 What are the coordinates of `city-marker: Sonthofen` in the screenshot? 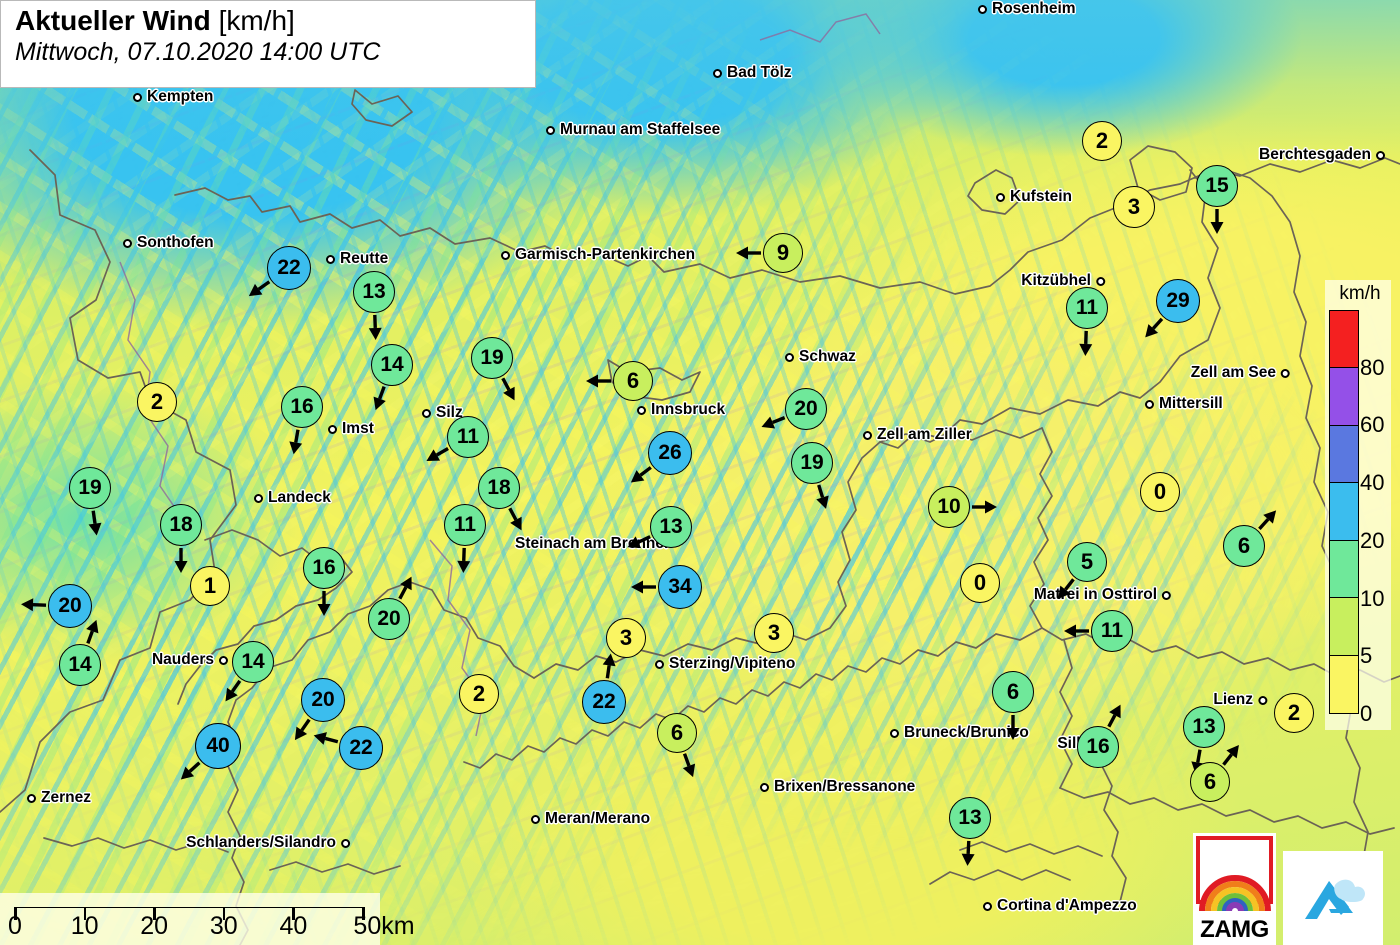 It's located at (168, 243).